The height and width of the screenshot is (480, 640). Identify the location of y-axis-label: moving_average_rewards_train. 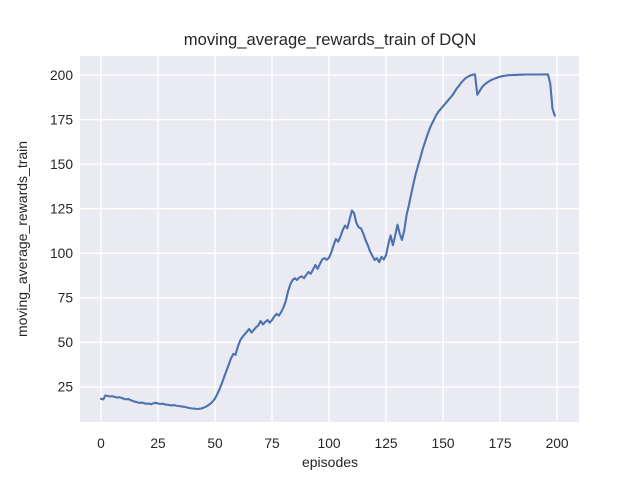
(22, 239).